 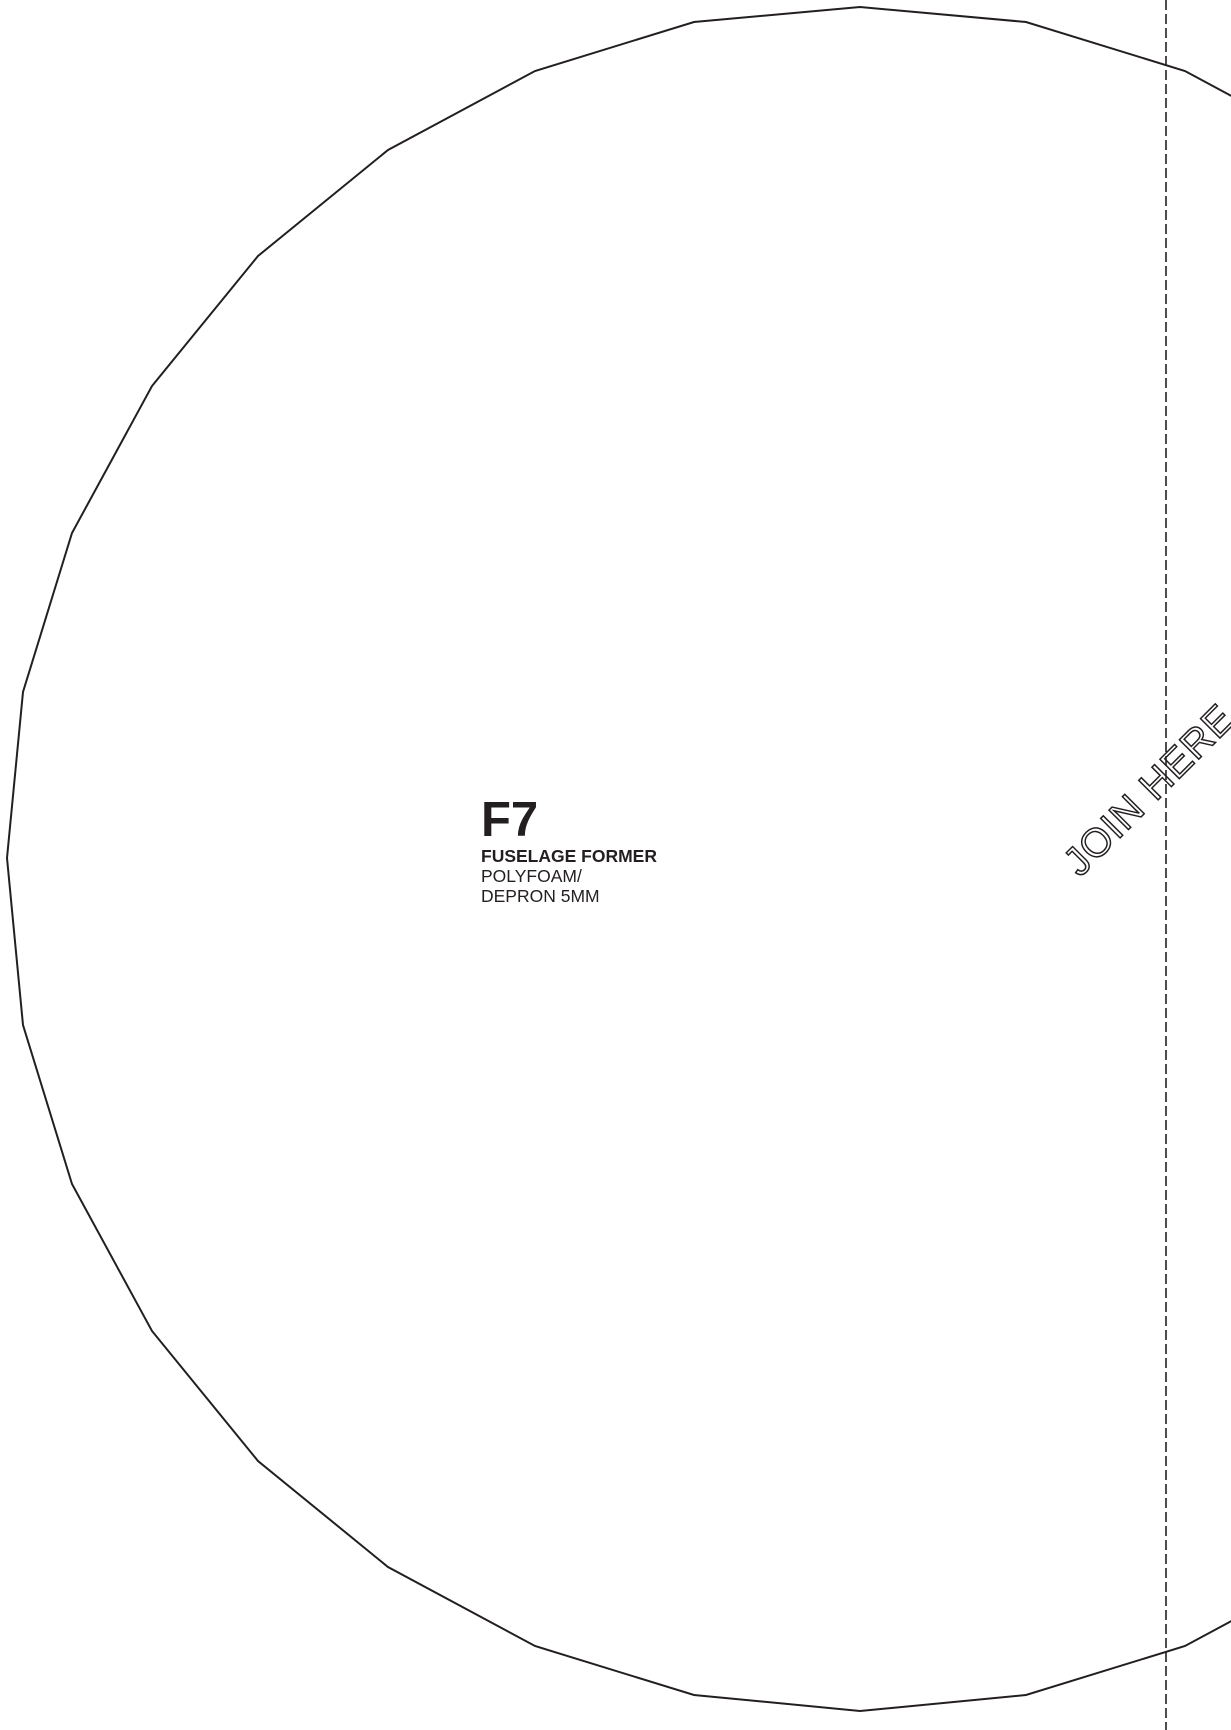 I want to click on part-name: FUSELAGE FORMER, so click(x=569, y=856).